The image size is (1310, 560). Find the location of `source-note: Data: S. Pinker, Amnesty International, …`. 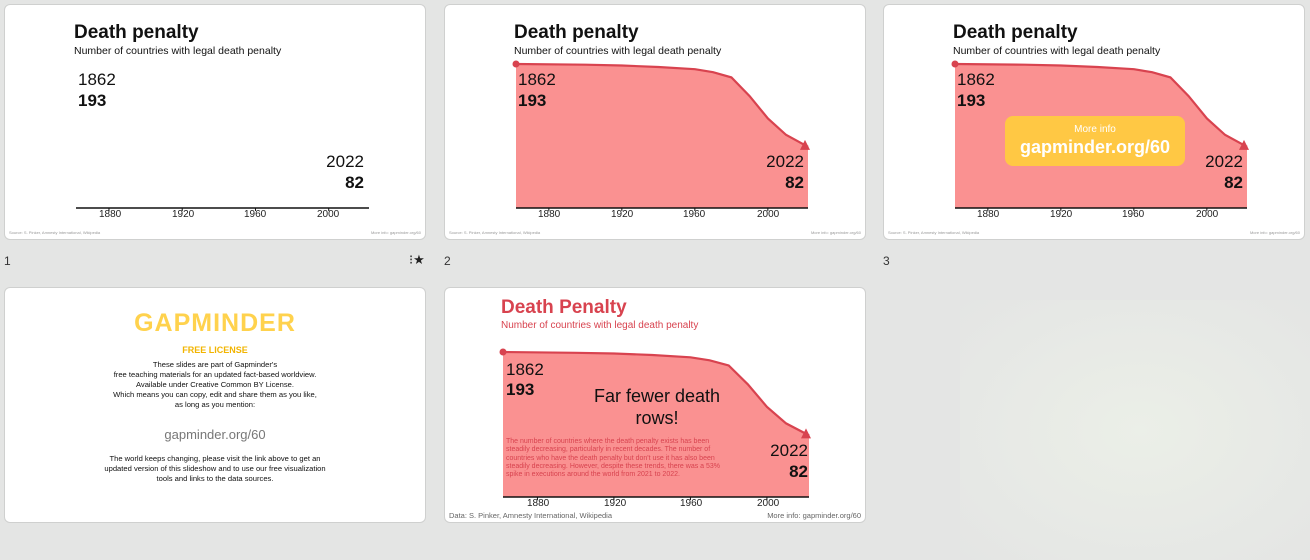

source-note: Data: S. Pinker, Amnesty International, … is located at coordinates (530, 515).